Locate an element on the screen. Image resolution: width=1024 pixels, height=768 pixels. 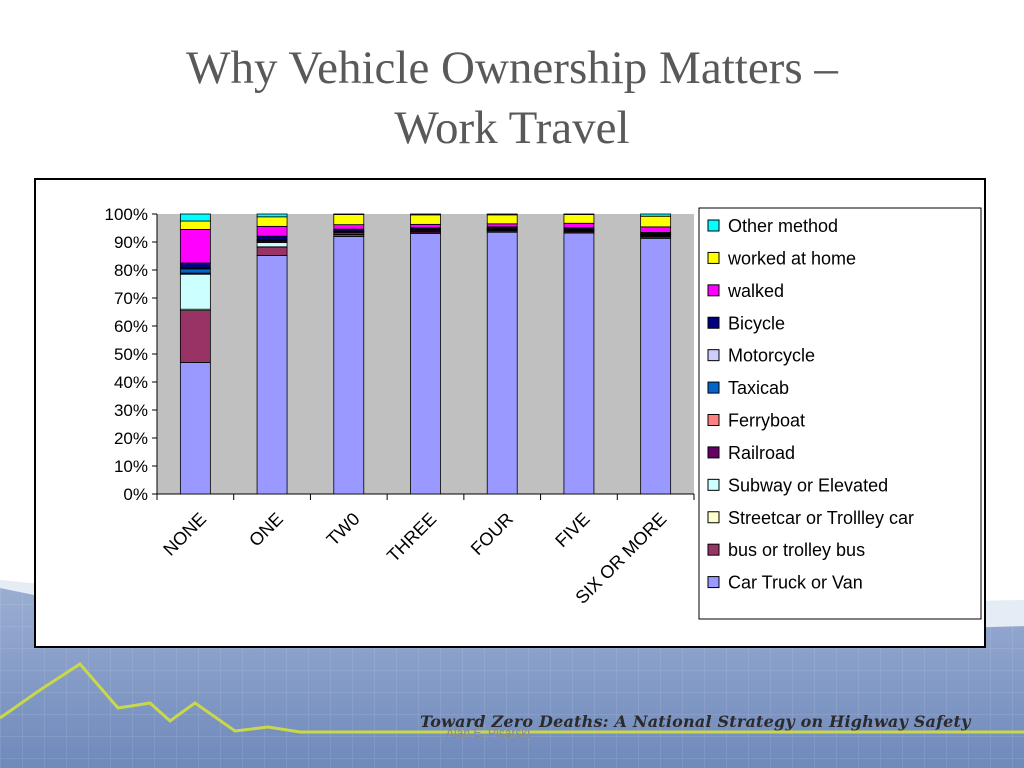
x-tick-label: ONE is located at coordinates (266, 530).